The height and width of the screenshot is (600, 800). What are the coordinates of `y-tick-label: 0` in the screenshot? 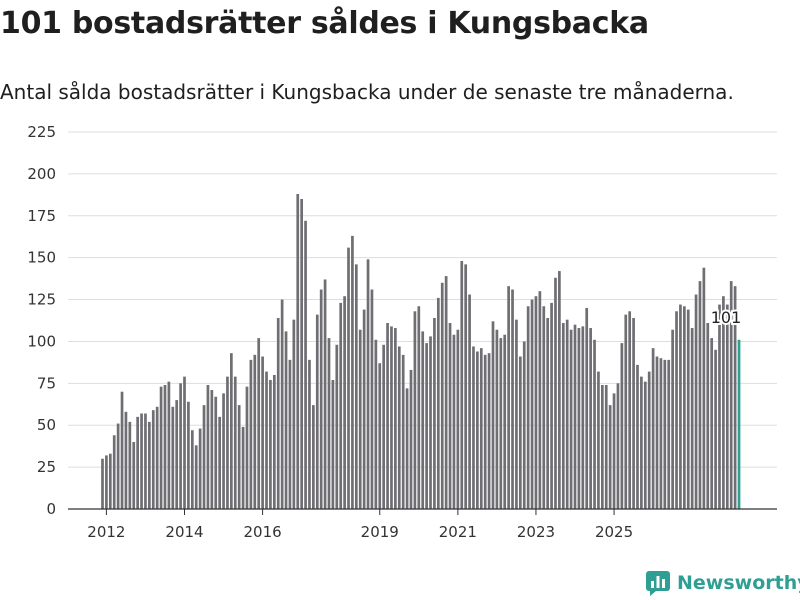 It's located at (51, 509).